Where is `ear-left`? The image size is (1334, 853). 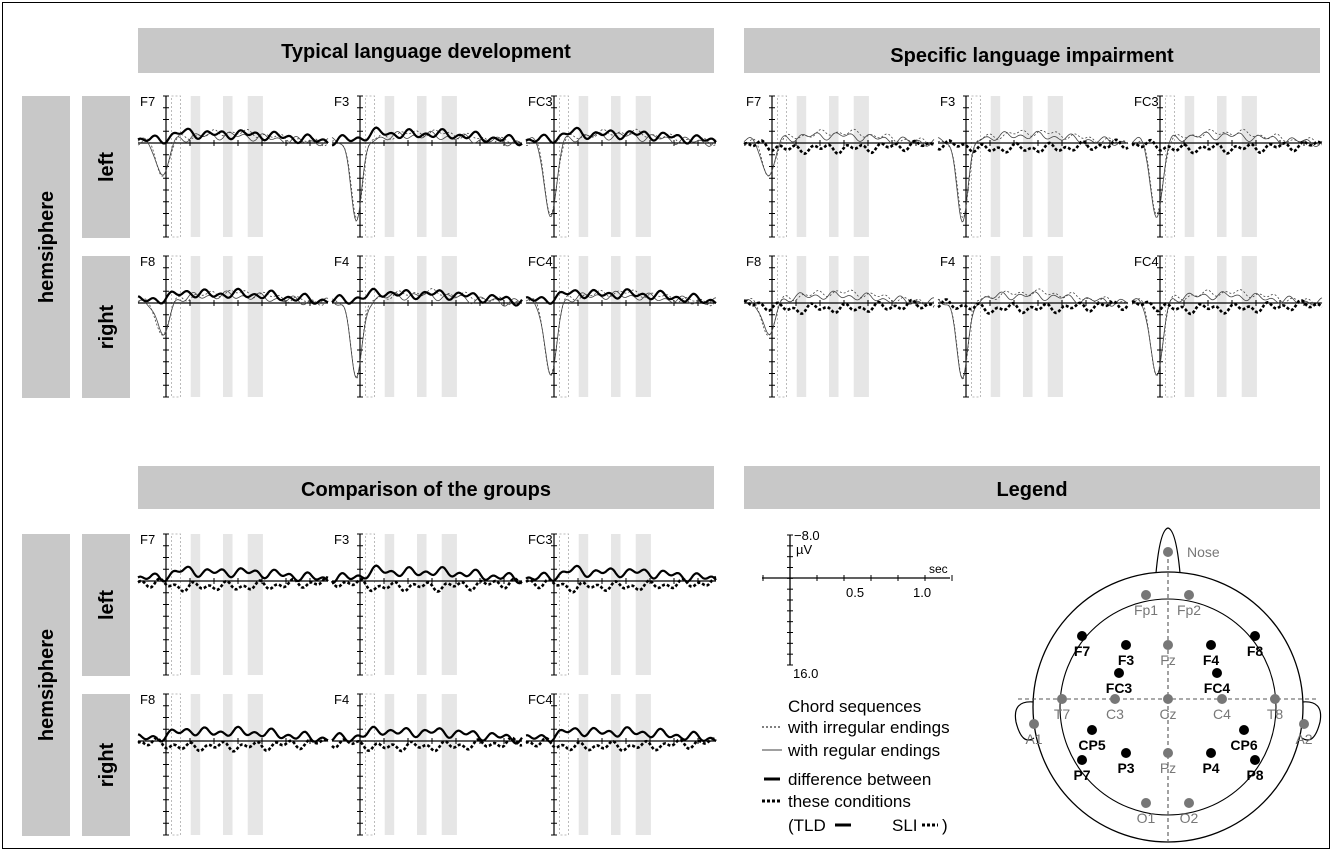 ear-left is located at coordinates (1024, 721).